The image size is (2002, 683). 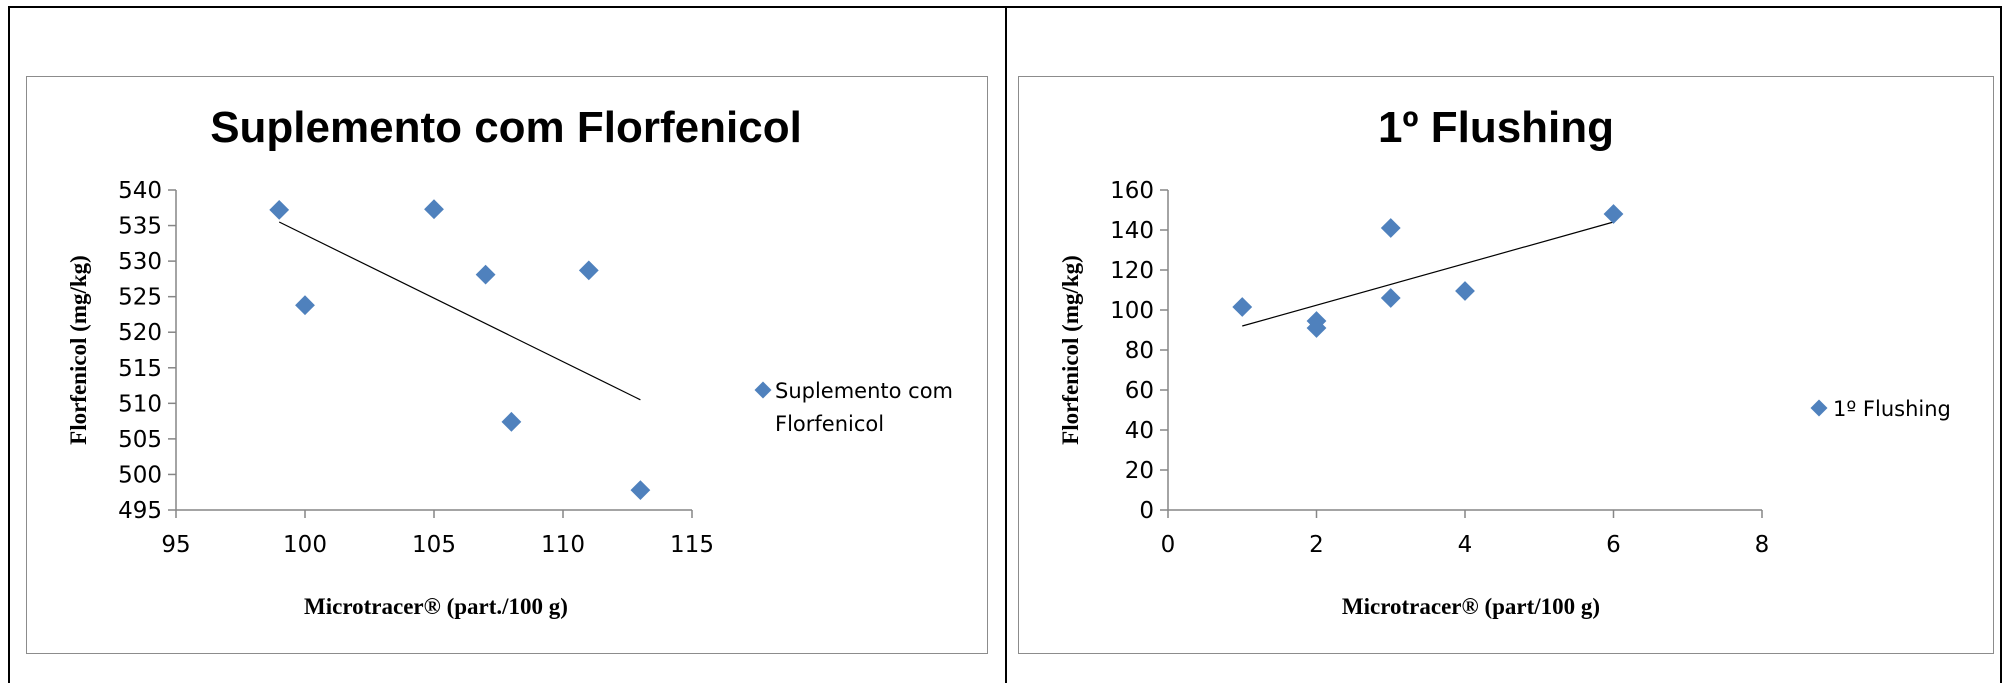 What do you see at coordinates (140, 333) in the screenshot?
I see `chart-1-y-tick-label: 520` at bounding box center [140, 333].